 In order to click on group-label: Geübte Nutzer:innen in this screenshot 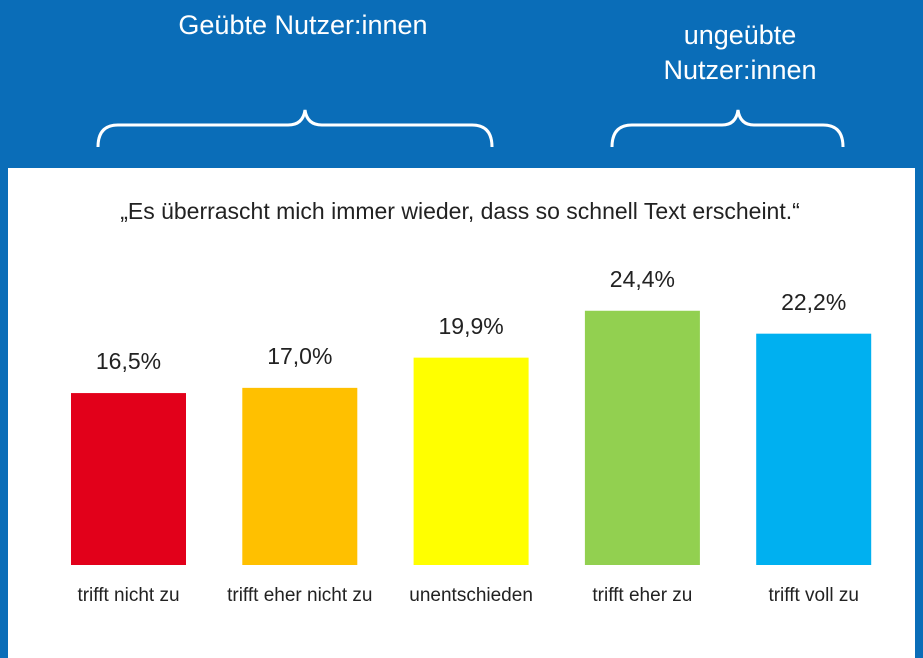, I will do `click(303, 25)`.